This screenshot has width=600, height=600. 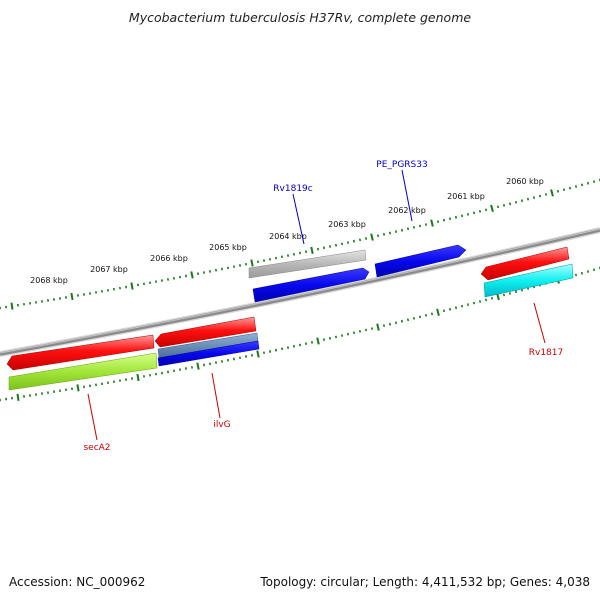 What do you see at coordinates (402, 191) in the screenshot?
I see `gene-label-pe-pgrs33: PE_PGRS33` at bounding box center [402, 191].